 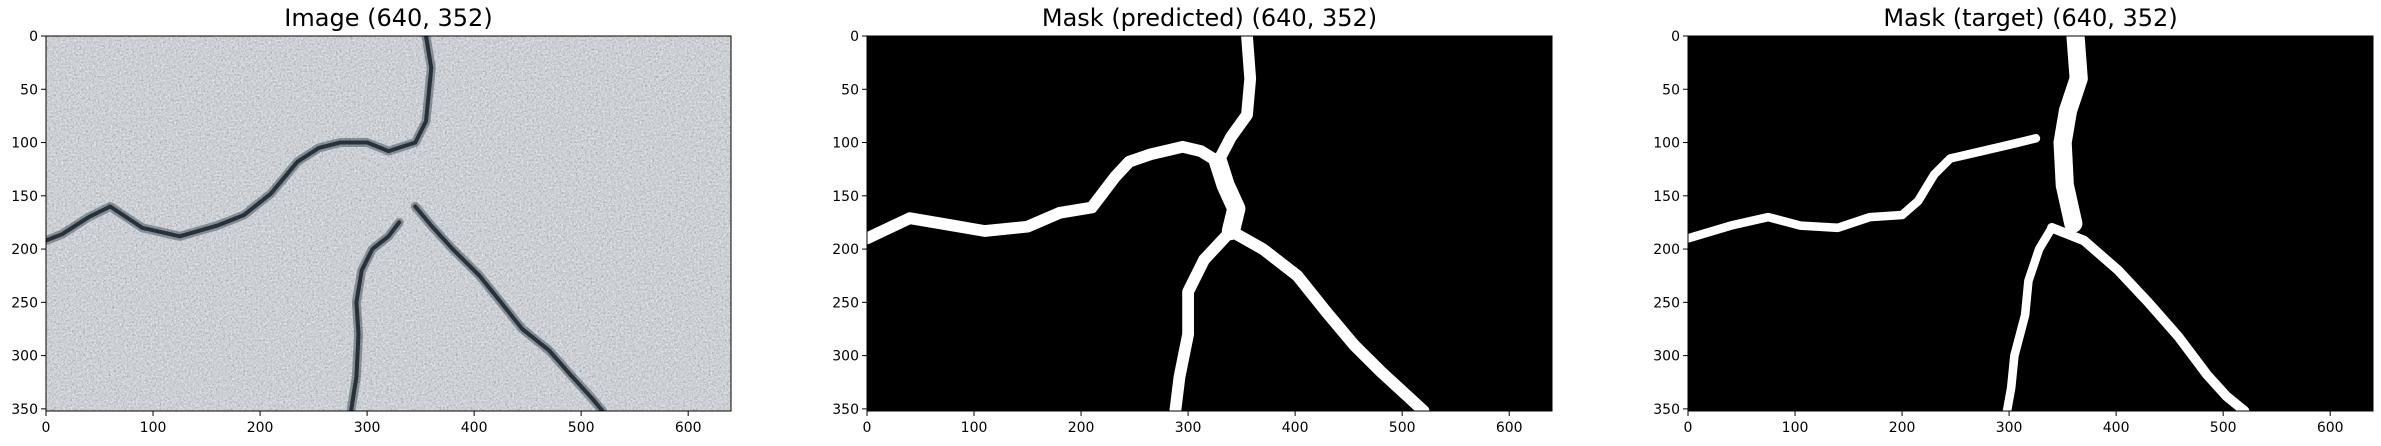 I want to click on panel-title: Mask (predicted) (640, 352), so click(x=1209, y=18).